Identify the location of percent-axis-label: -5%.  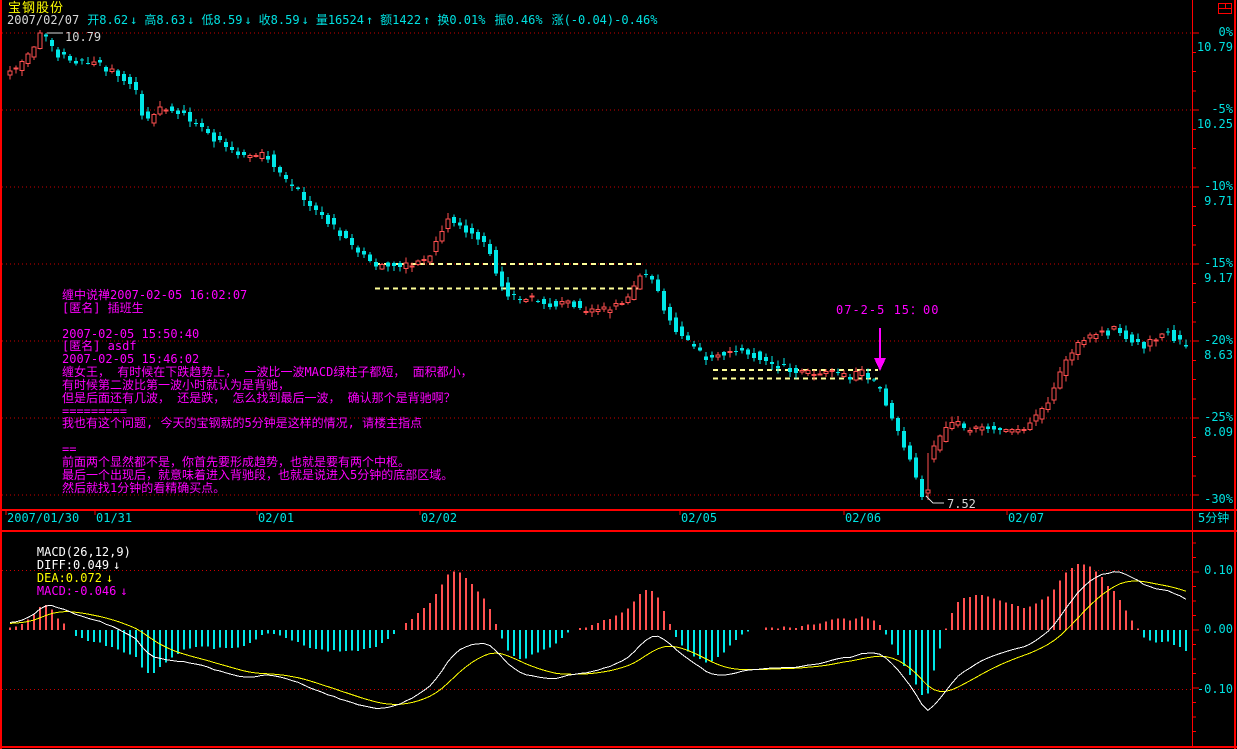
(1222, 109).